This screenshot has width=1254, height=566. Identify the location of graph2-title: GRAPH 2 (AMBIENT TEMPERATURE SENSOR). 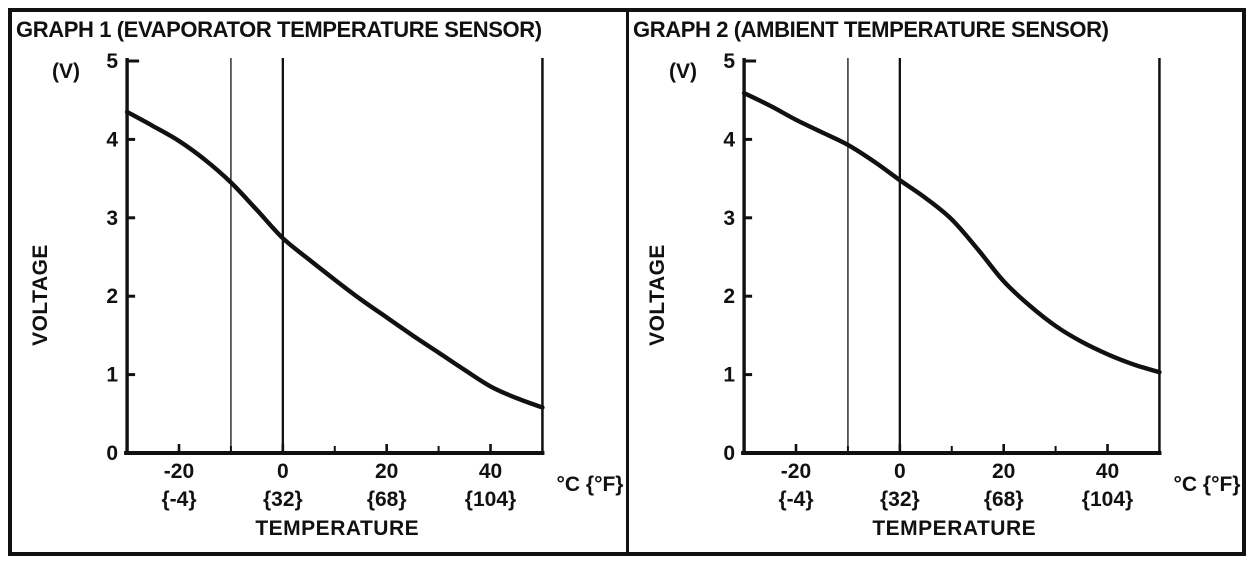
(871, 29).